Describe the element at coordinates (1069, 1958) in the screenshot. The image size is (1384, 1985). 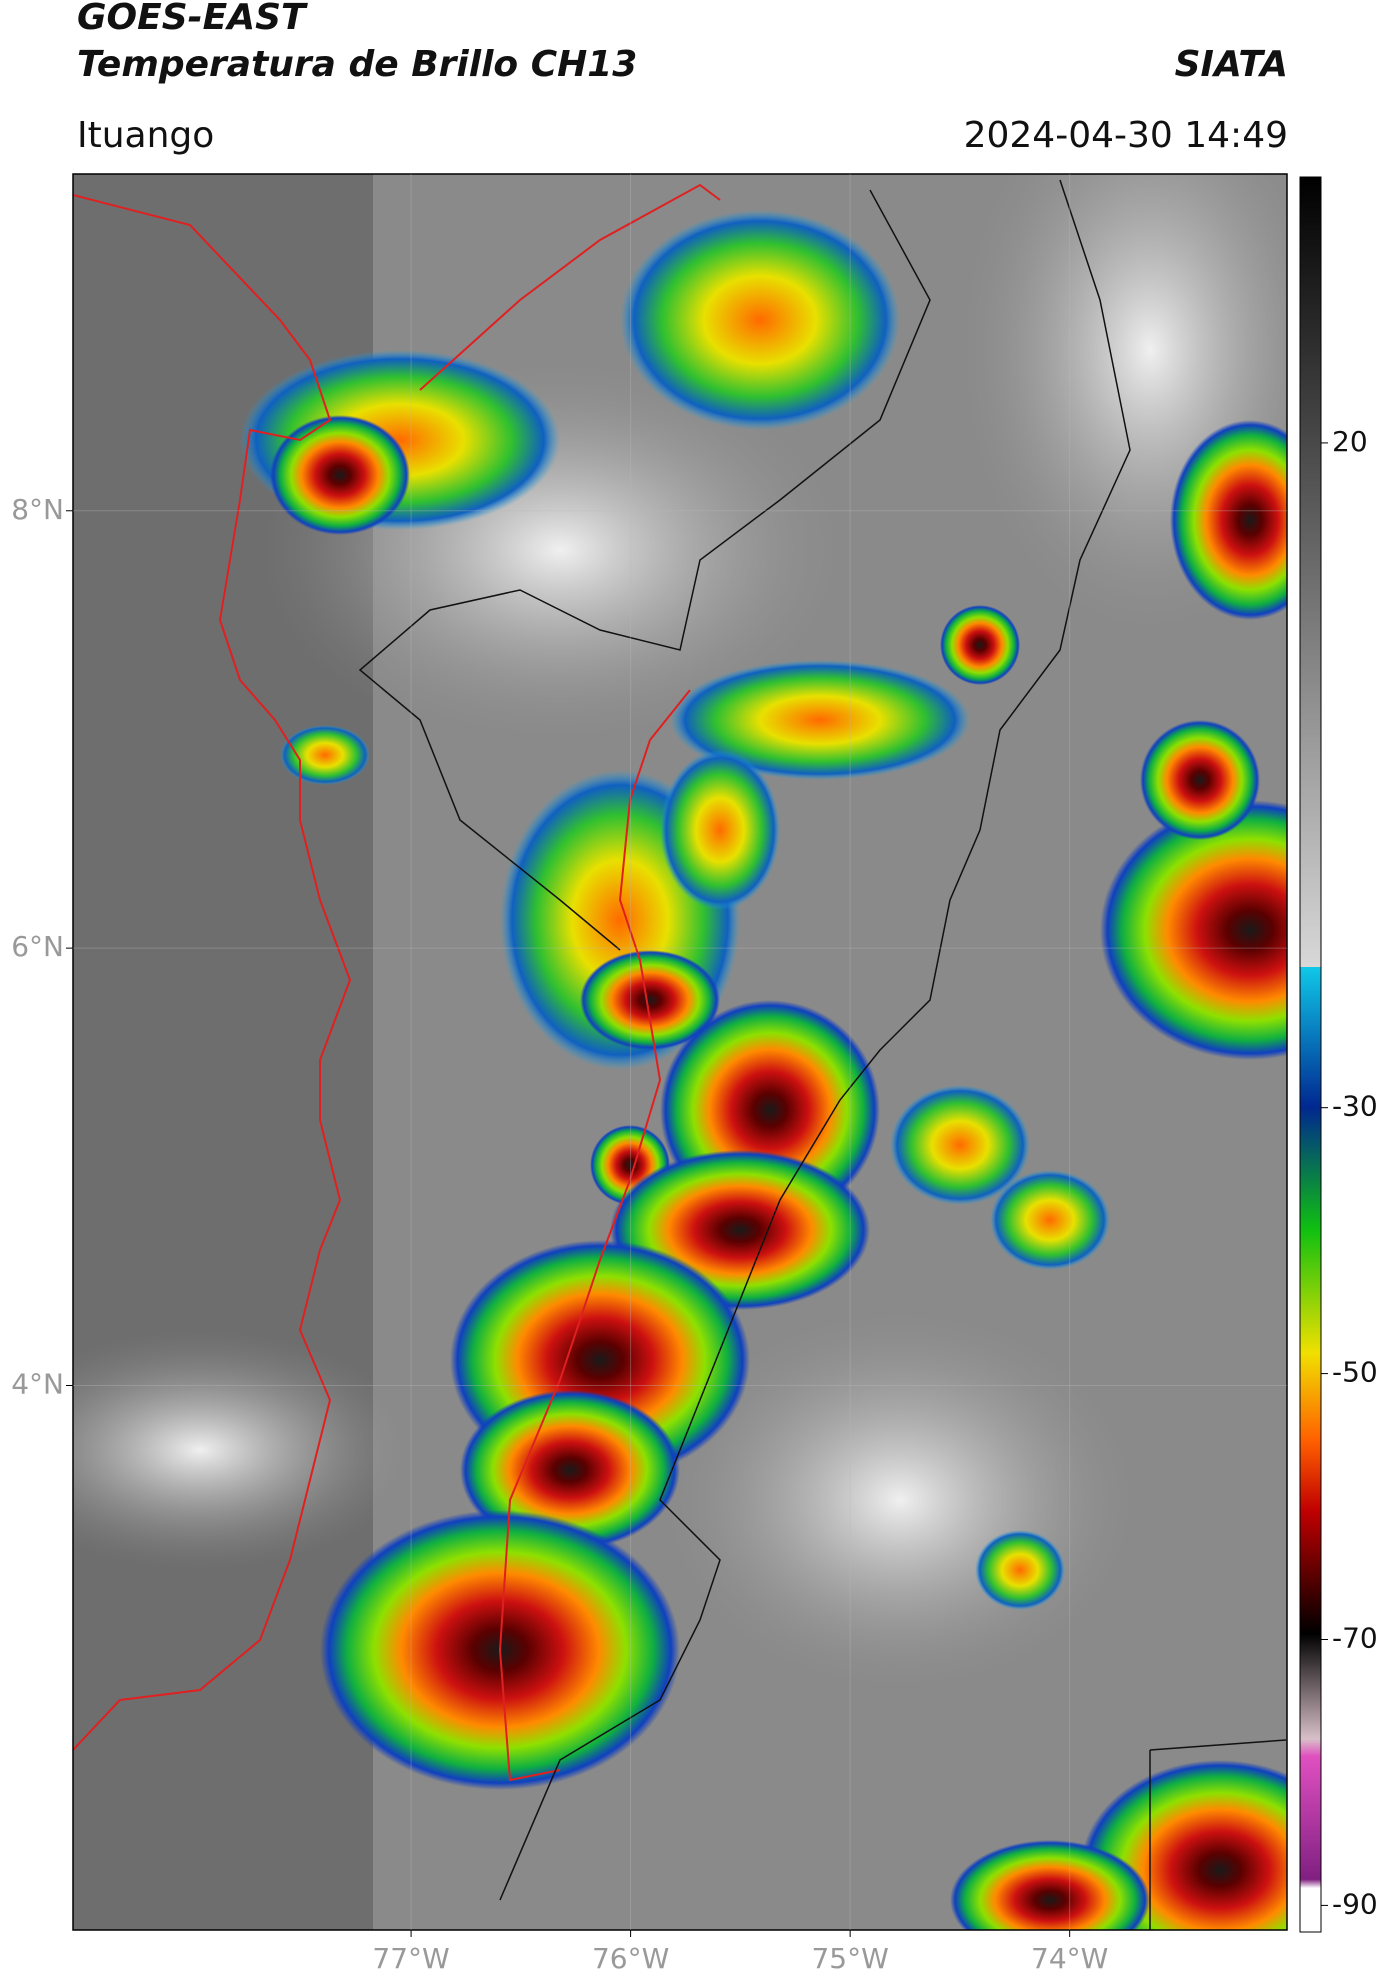
I see `lon-label: 74°W` at that location.